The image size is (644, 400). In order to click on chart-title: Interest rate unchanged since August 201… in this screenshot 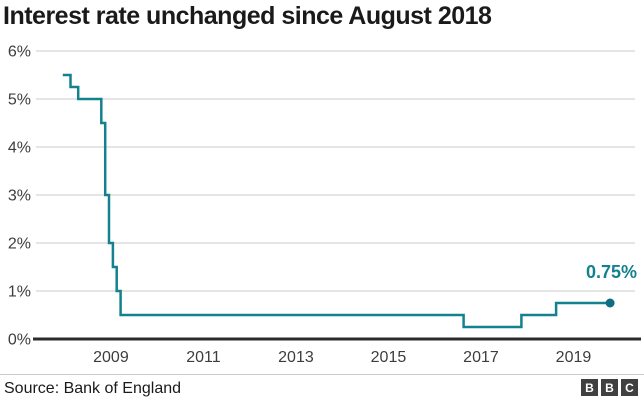, I will do `click(247, 16)`.